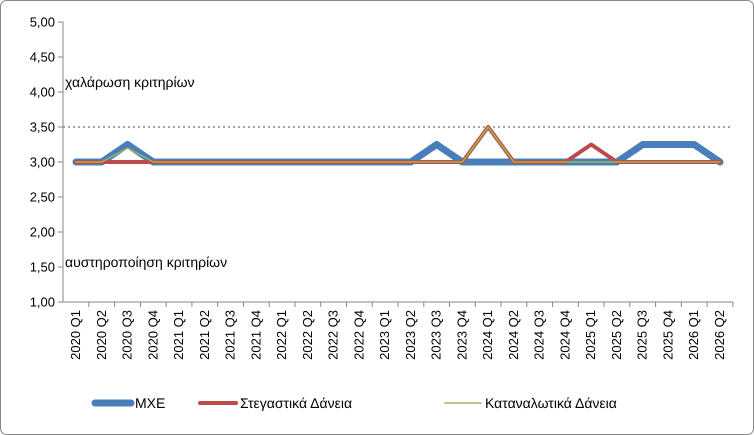 The height and width of the screenshot is (435, 754). I want to click on x-tick-label: 2021 Q3, so click(230, 335).